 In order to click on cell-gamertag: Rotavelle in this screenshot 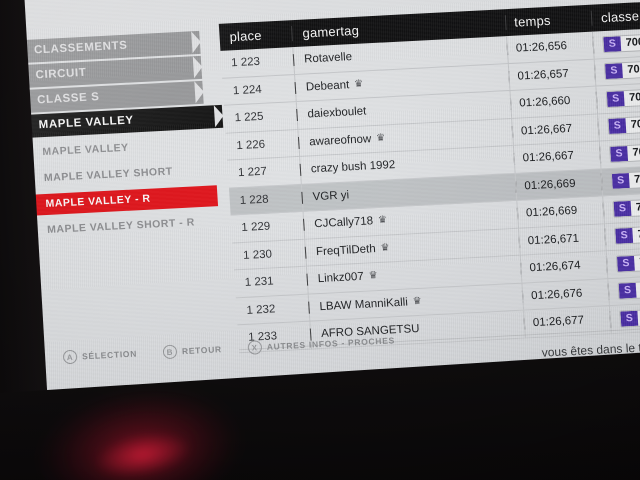, I will do `click(400, 55)`.